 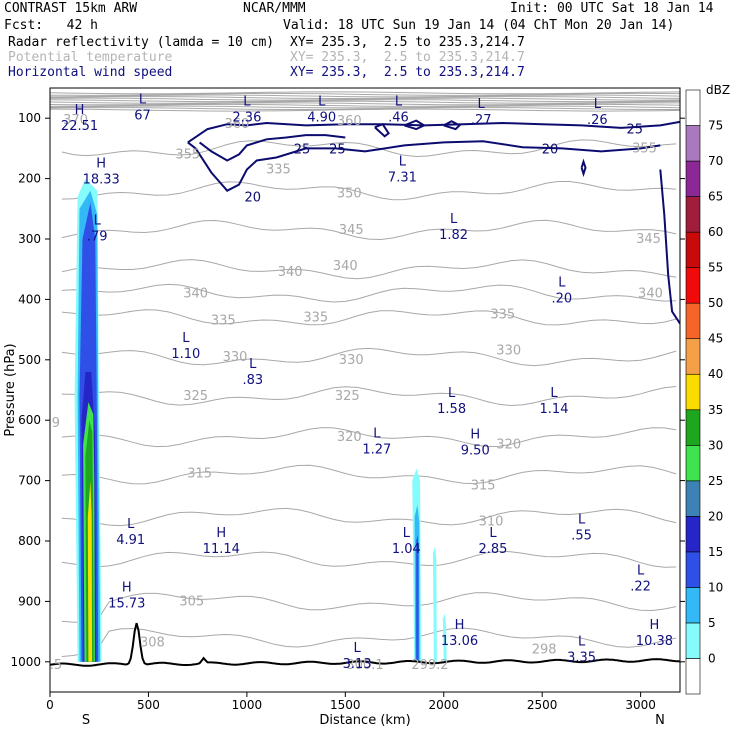 I want to click on reflectivity-region, so click(x=444, y=637).